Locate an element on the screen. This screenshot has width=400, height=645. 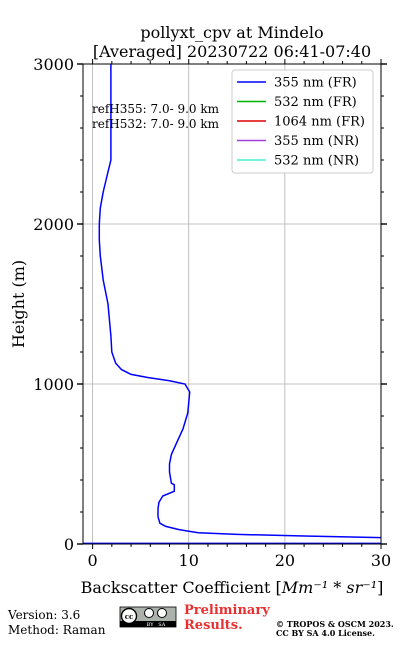
method-text: Method: Raman is located at coordinates (57, 630).